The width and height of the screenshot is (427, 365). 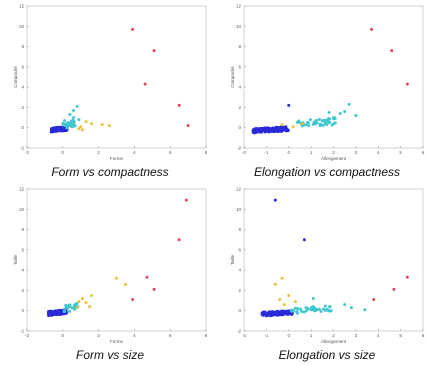 I want to click on x-tick-label: -1, so click(x=266, y=335).